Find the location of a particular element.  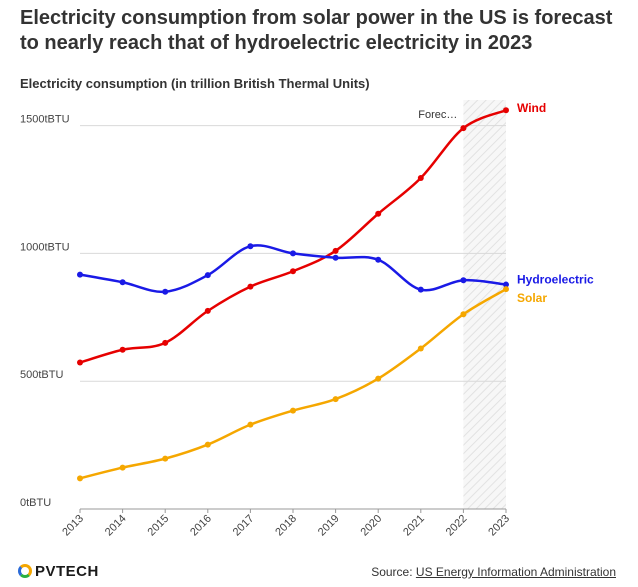

y-tick-label: 1500tBTU is located at coordinates (45, 120).